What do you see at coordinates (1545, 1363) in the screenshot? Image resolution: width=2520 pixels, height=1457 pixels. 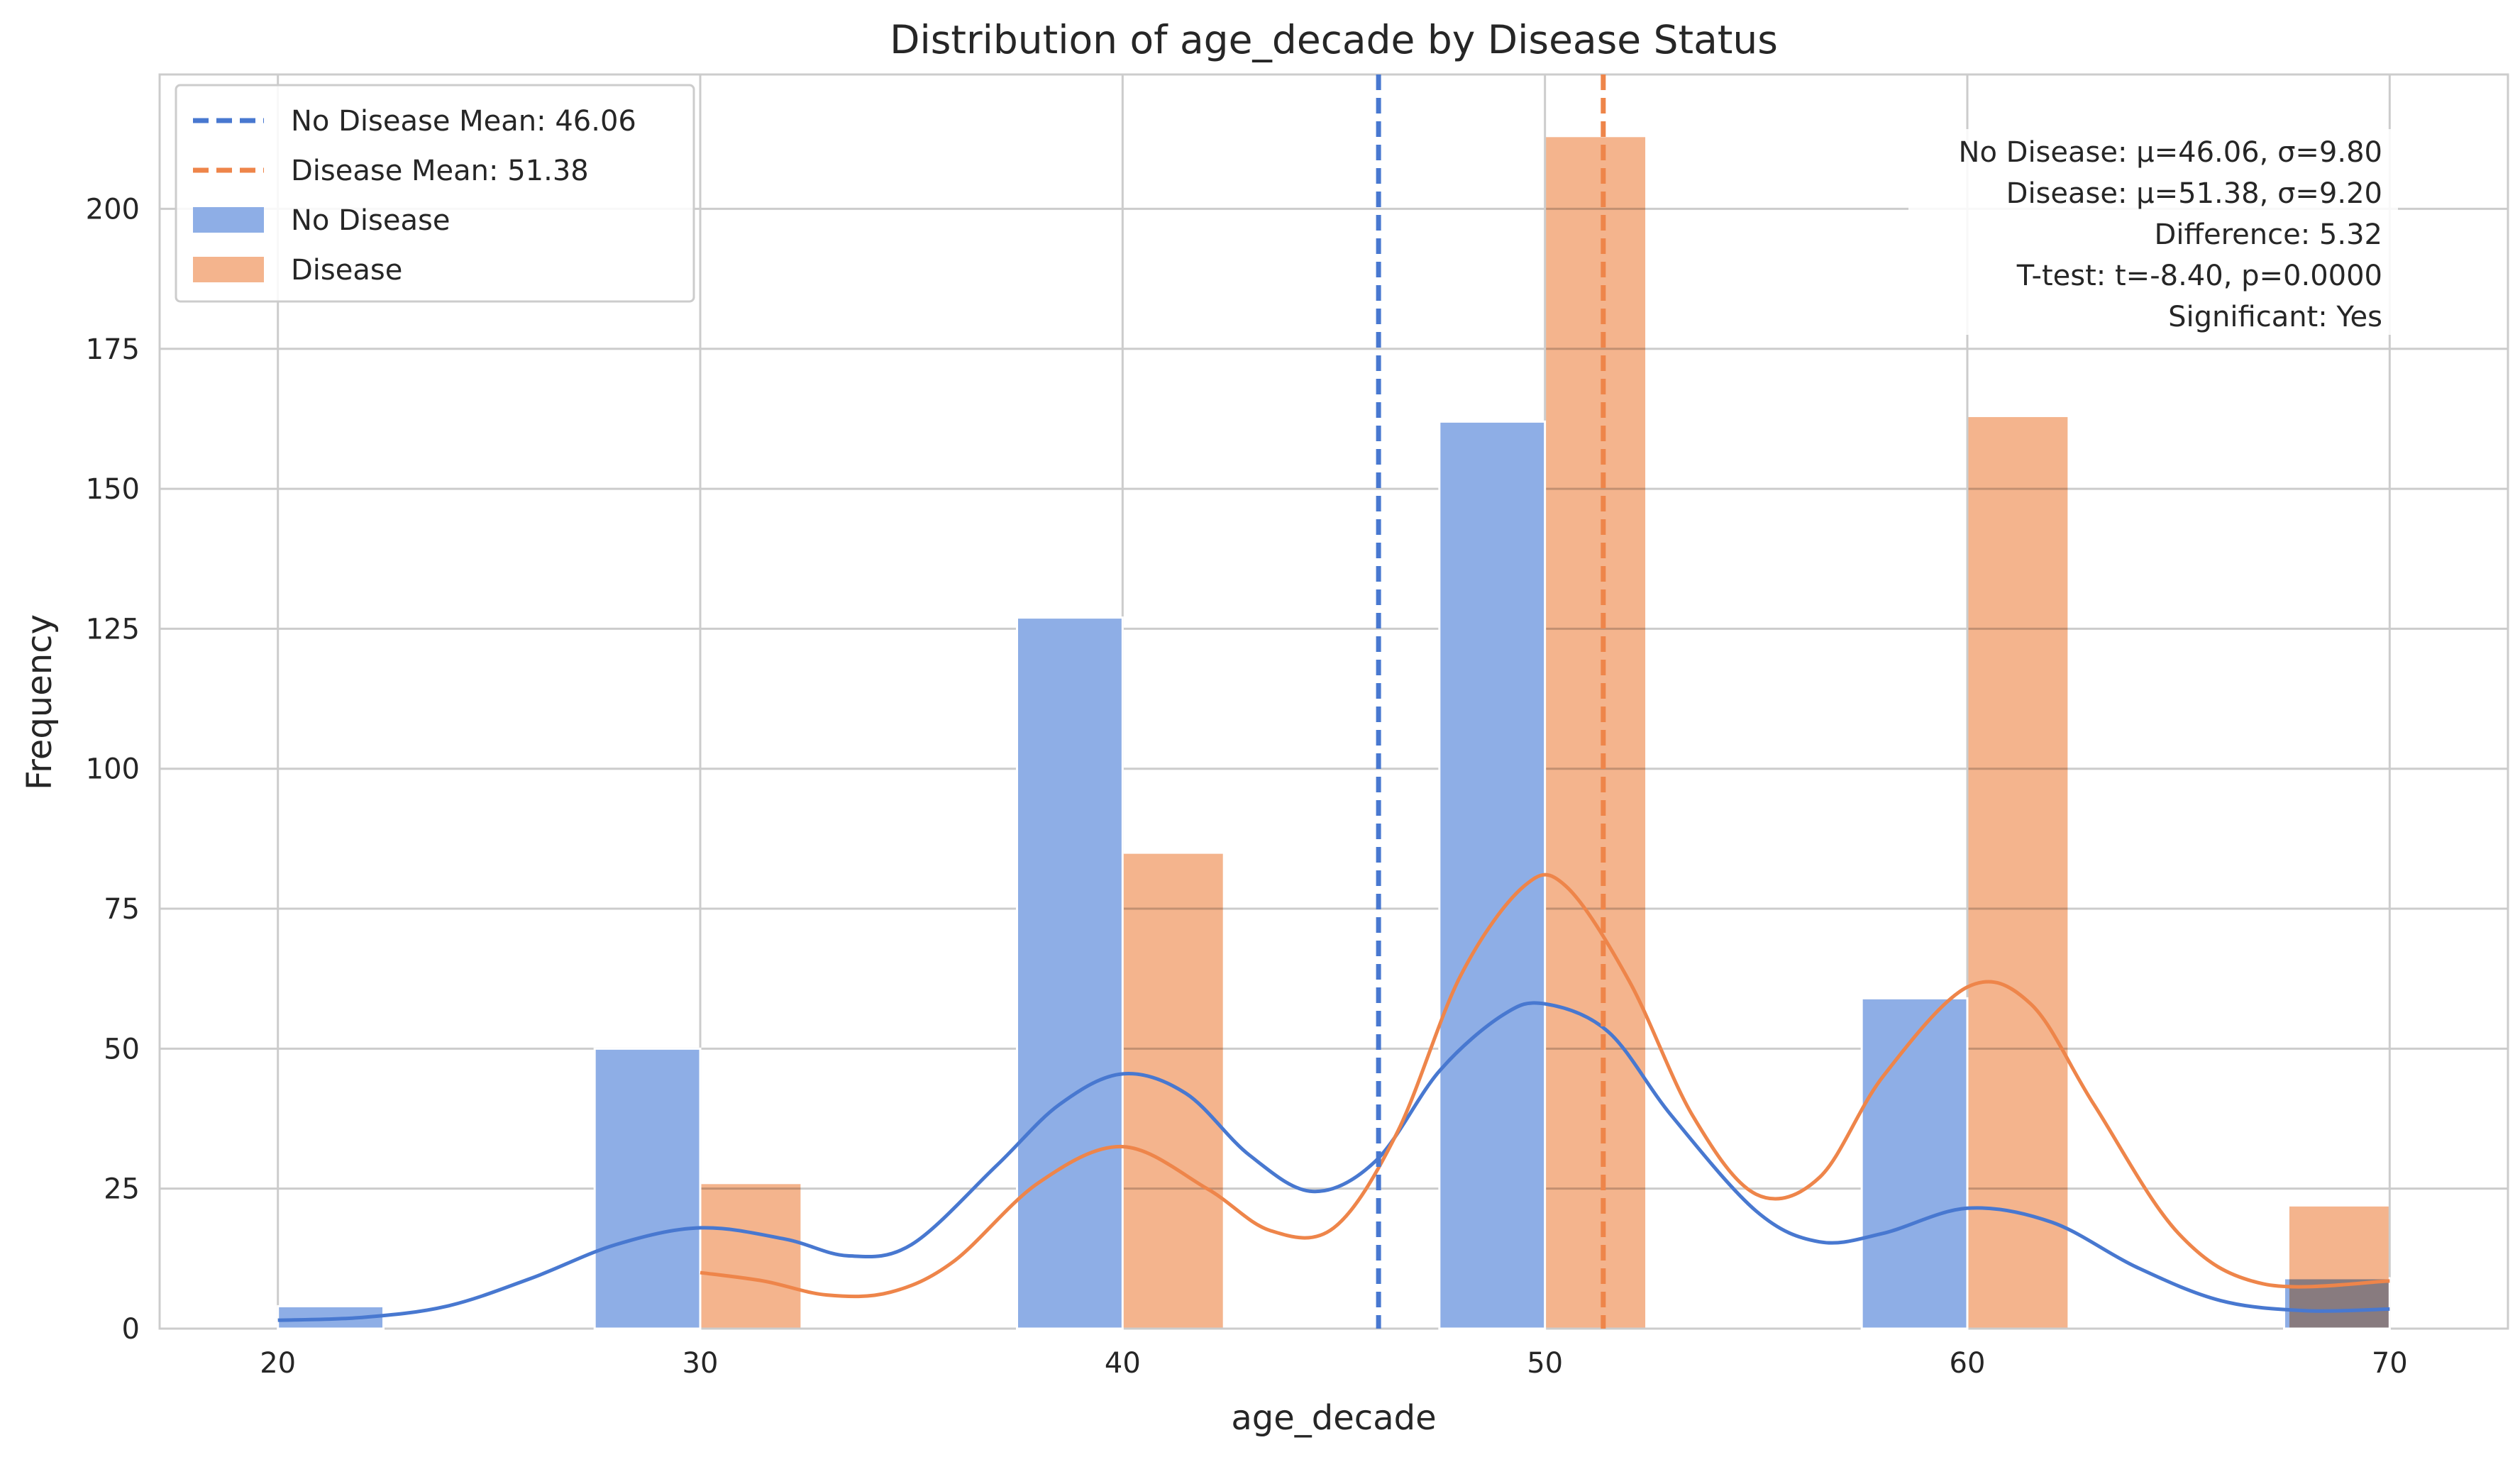 I see `x-tick-label: 50` at bounding box center [1545, 1363].